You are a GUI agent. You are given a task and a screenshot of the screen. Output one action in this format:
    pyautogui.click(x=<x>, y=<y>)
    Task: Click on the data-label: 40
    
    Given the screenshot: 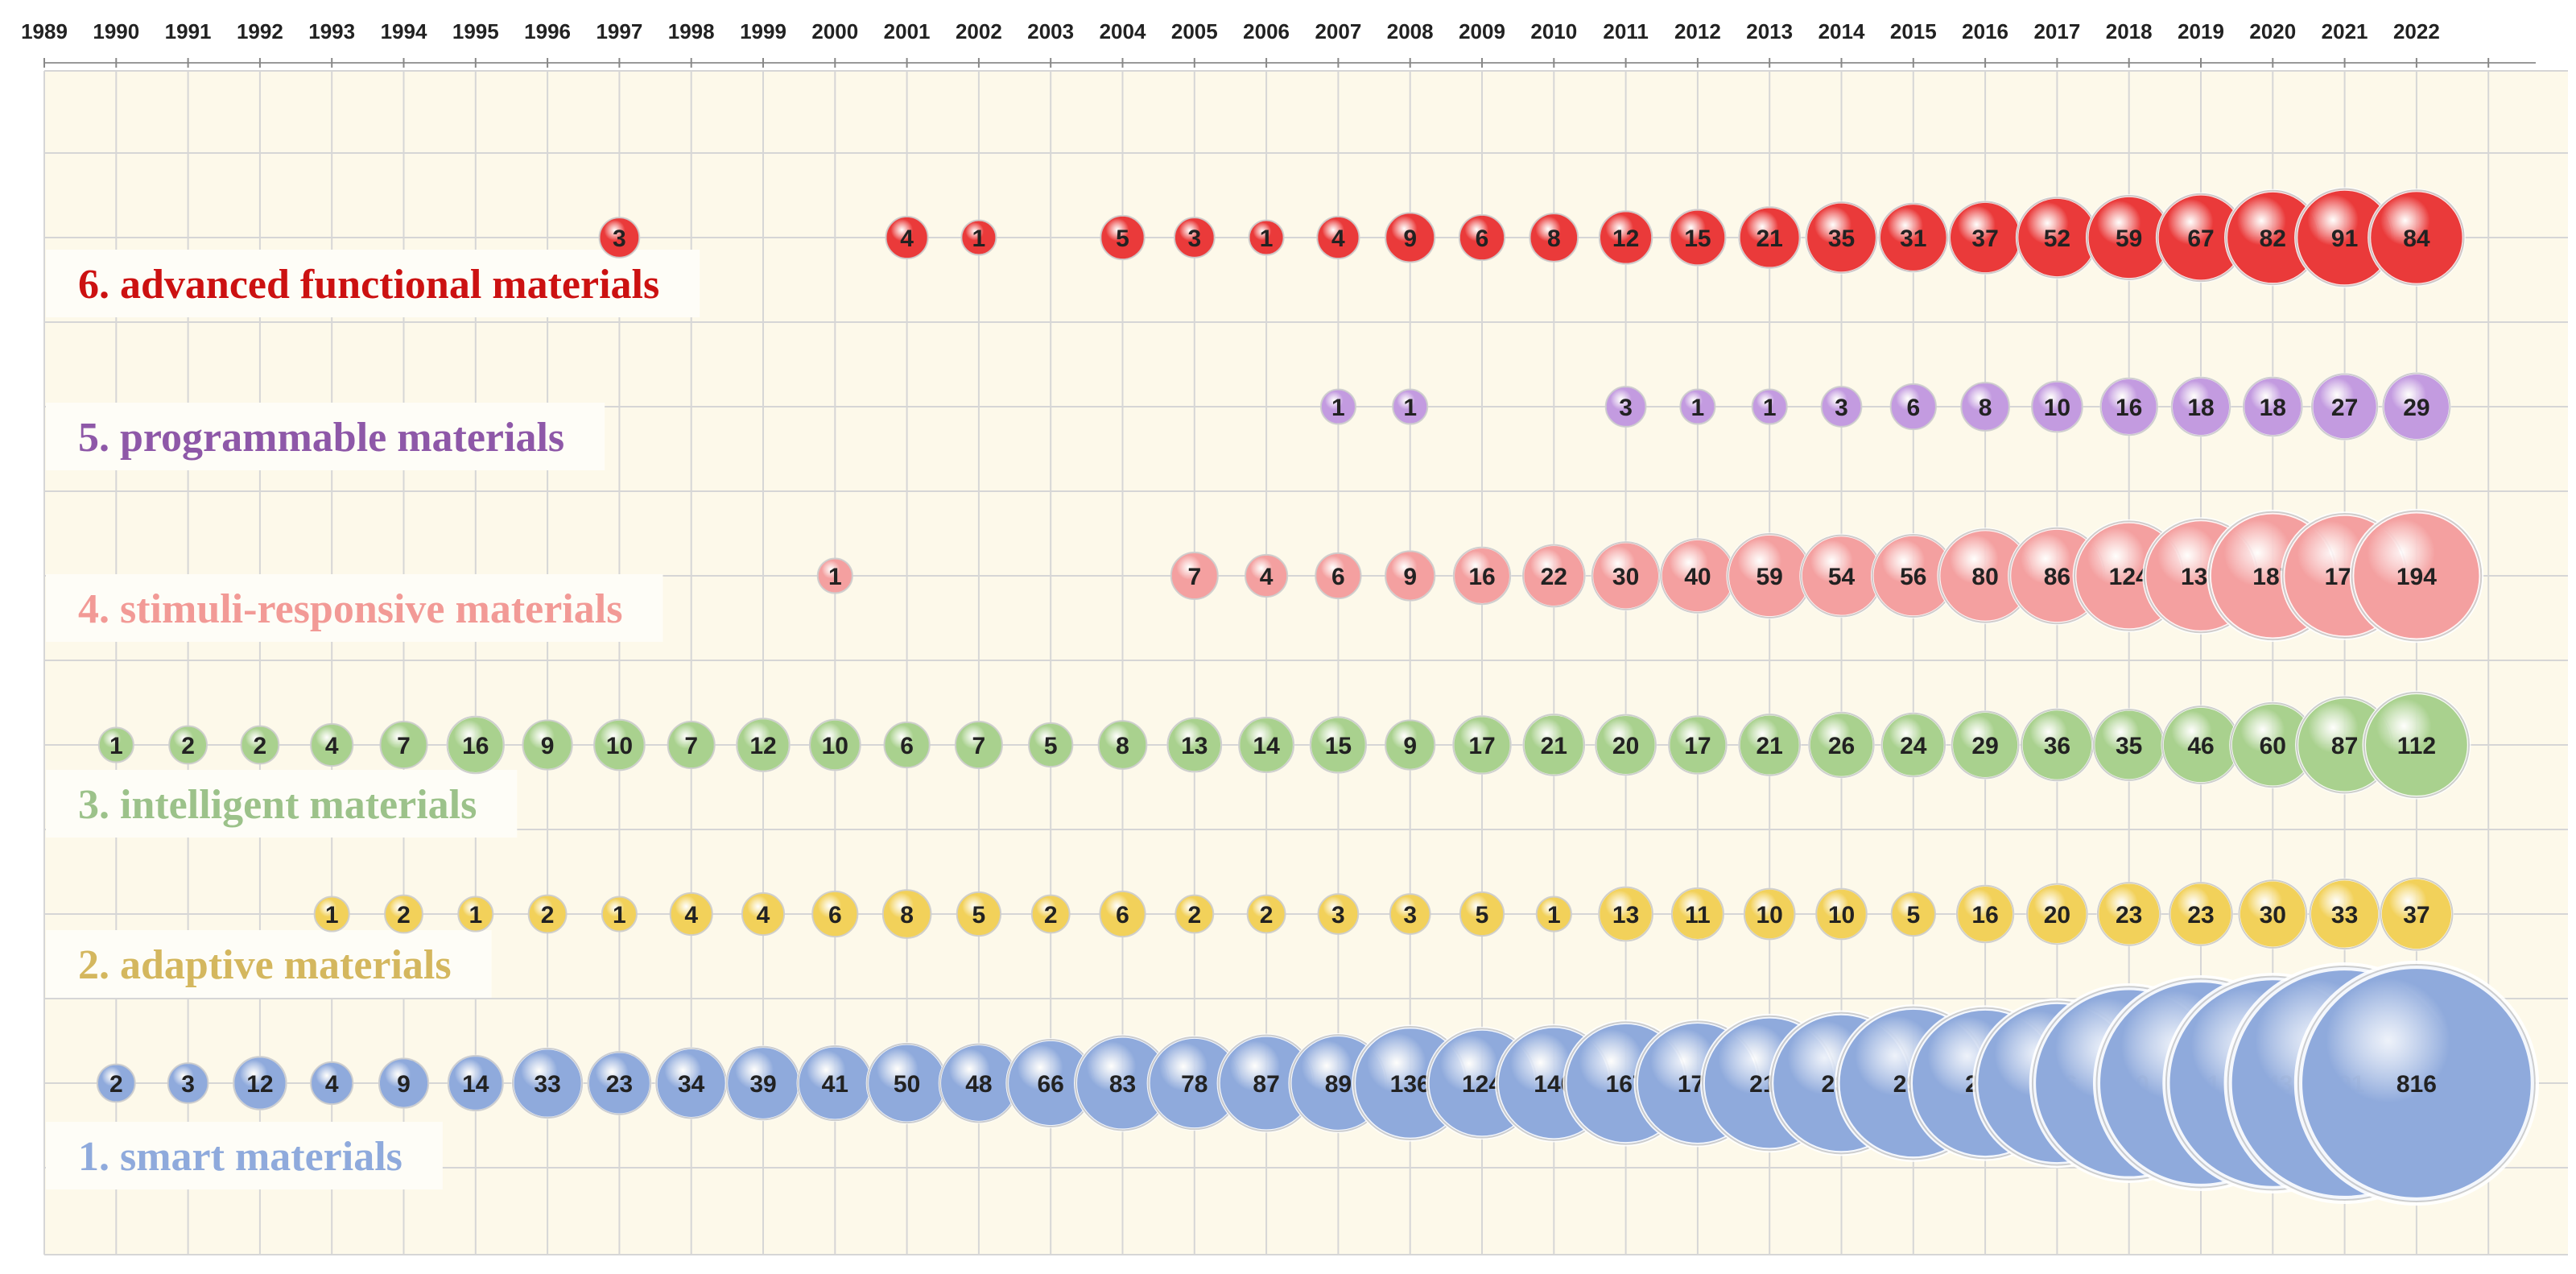 What is the action you would take?
    pyautogui.click(x=1697, y=577)
    